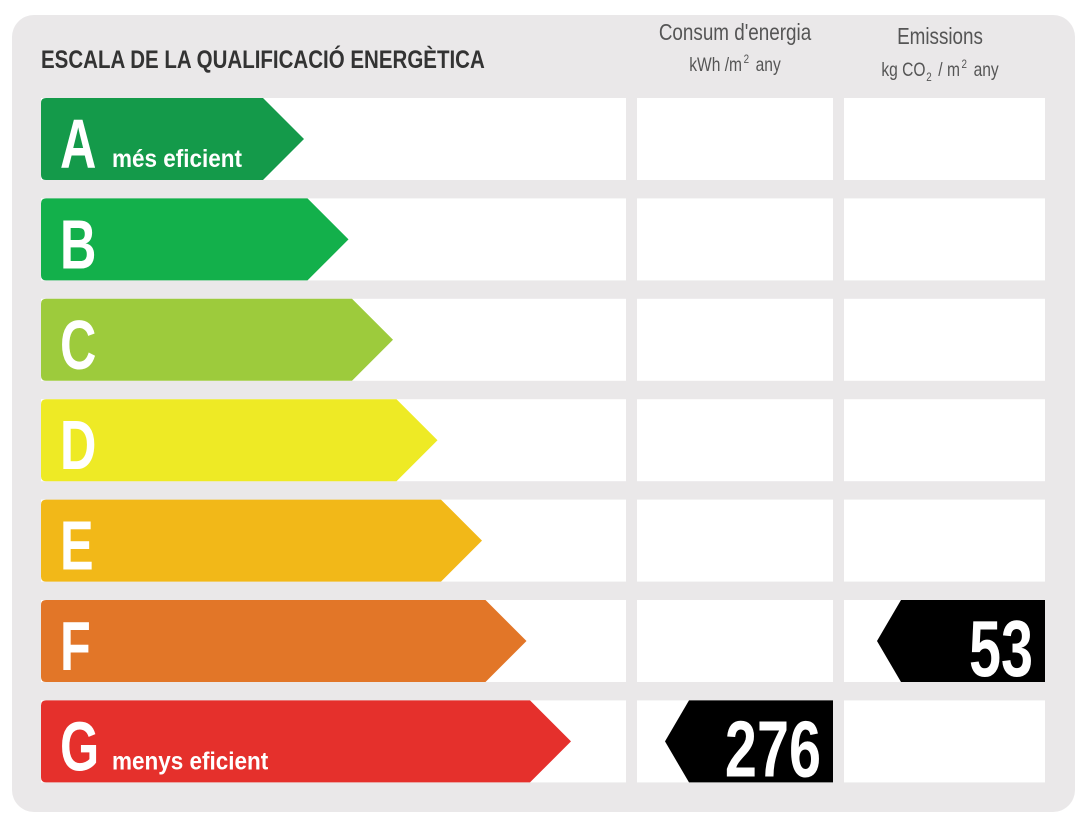 The width and height of the screenshot is (1087, 819). I want to click on class-letter: D, so click(78, 445).